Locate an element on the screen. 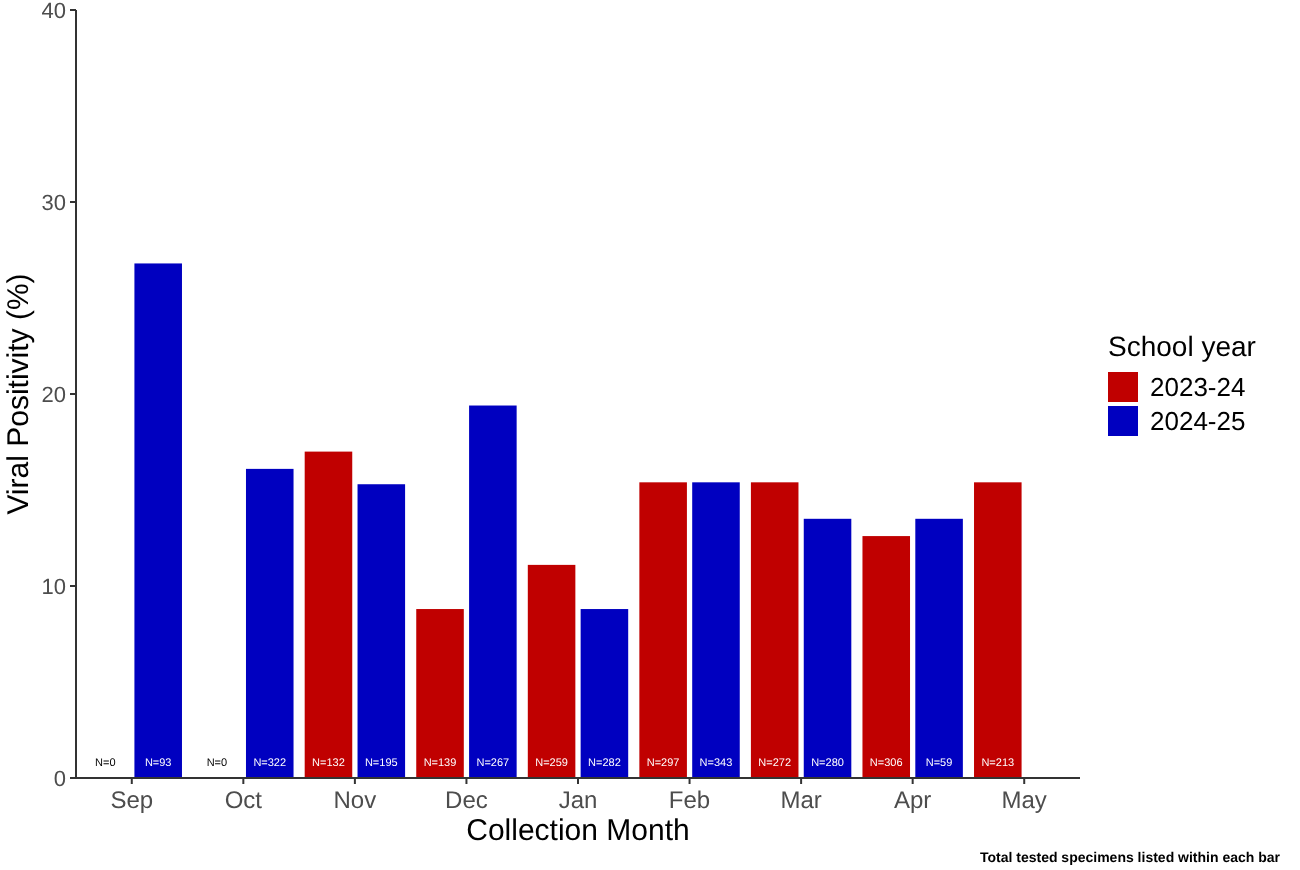  y-axis-title: Viral Positivity (%) is located at coordinates (19, 394).